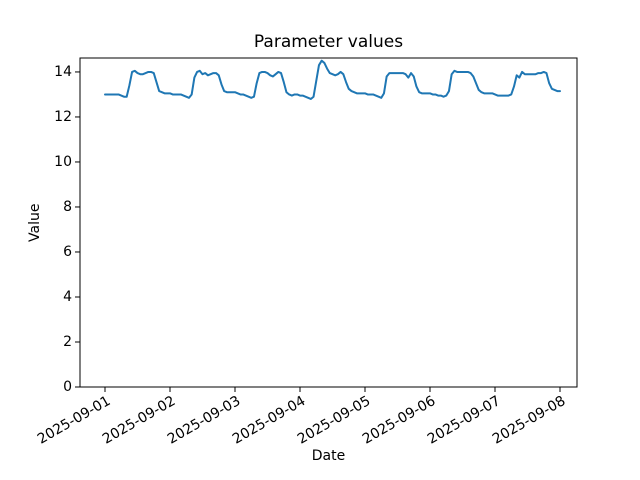 The width and height of the screenshot is (640, 480). What do you see at coordinates (63, 161) in the screenshot?
I see `y-tick-label: 10` at bounding box center [63, 161].